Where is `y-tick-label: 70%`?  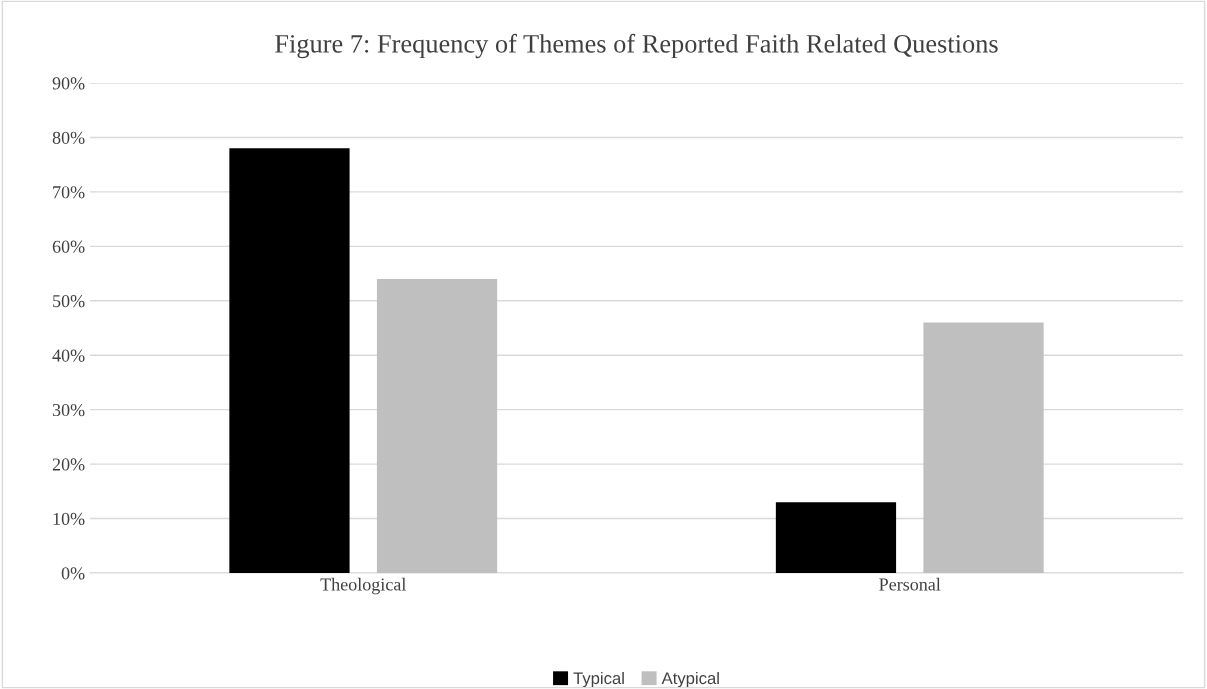
y-tick-label: 70% is located at coordinates (69, 192).